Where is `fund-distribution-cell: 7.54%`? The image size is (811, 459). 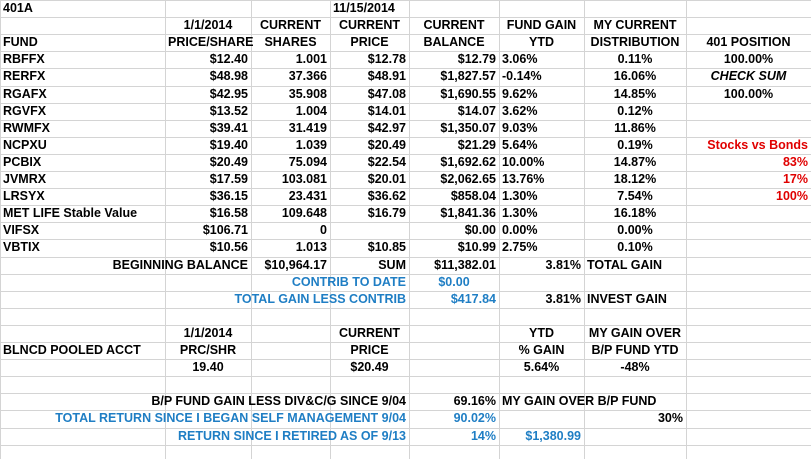 fund-distribution-cell: 7.54% is located at coordinates (635, 196).